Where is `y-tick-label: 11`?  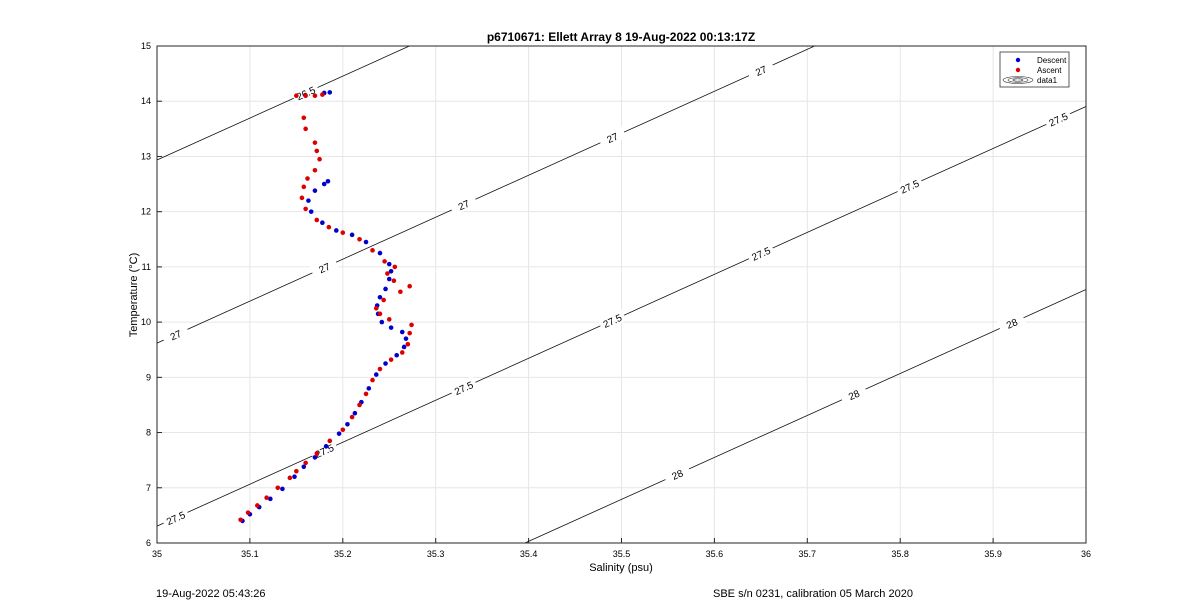
y-tick-label: 11 is located at coordinates (146, 267).